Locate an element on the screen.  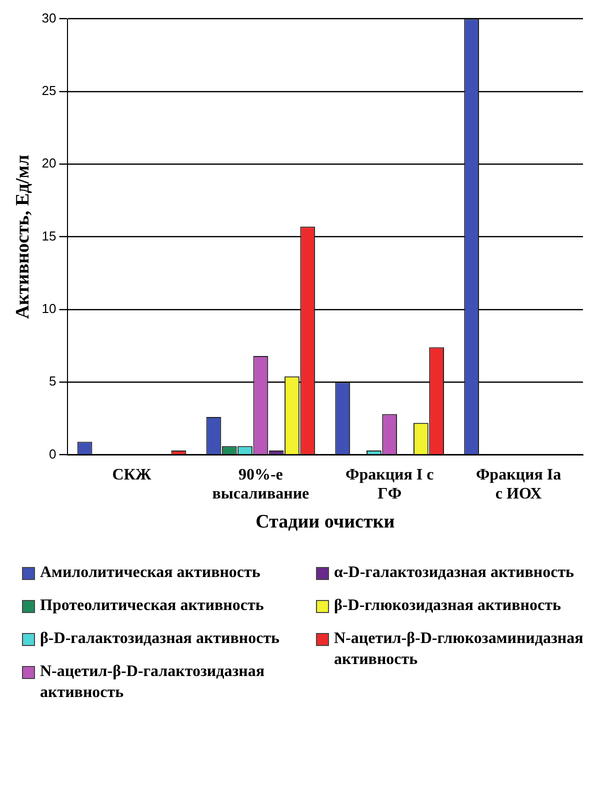
y-tick-label: 0 is located at coordinates (52, 454).